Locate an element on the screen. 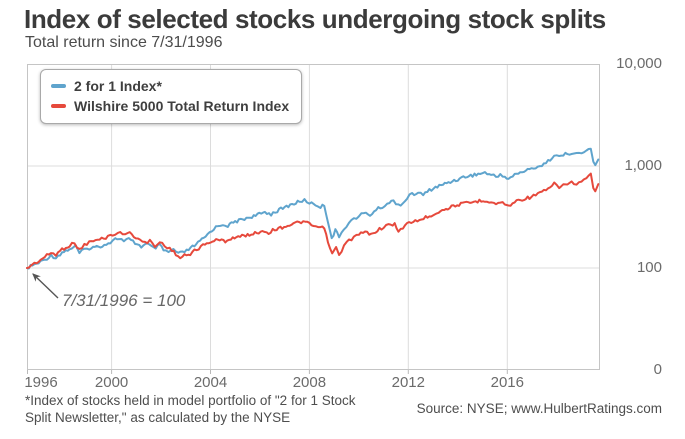 This screenshot has height=439, width=685. source-credit: Source: NYSE; www.HulbertRatings.com is located at coordinates (539, 408).